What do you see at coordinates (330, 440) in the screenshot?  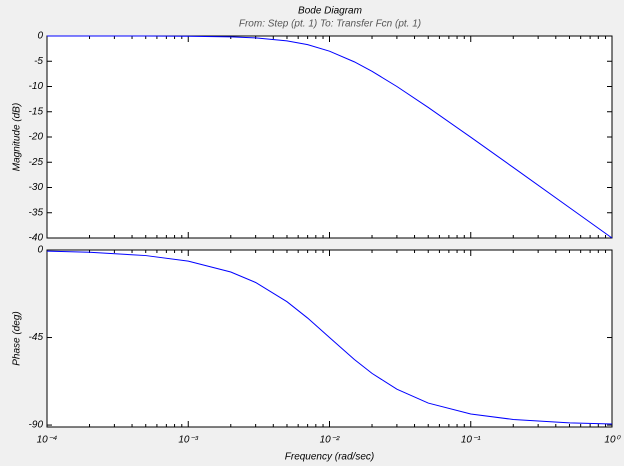 I see `x-tick-label: 10⁻²` at bounding box center [330, 440].